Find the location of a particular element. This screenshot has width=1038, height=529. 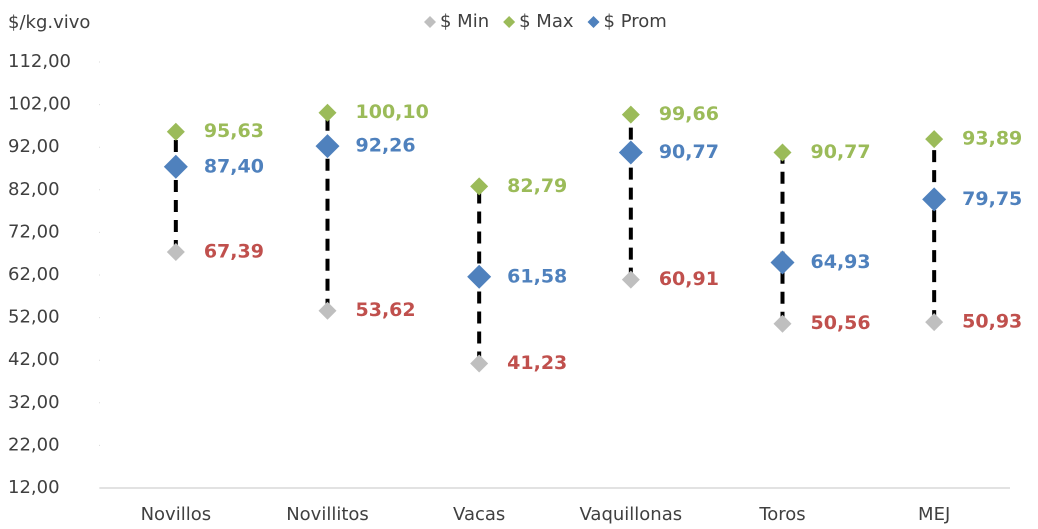

y-tick-label: 22,00 is located at coordinates (34, 444).